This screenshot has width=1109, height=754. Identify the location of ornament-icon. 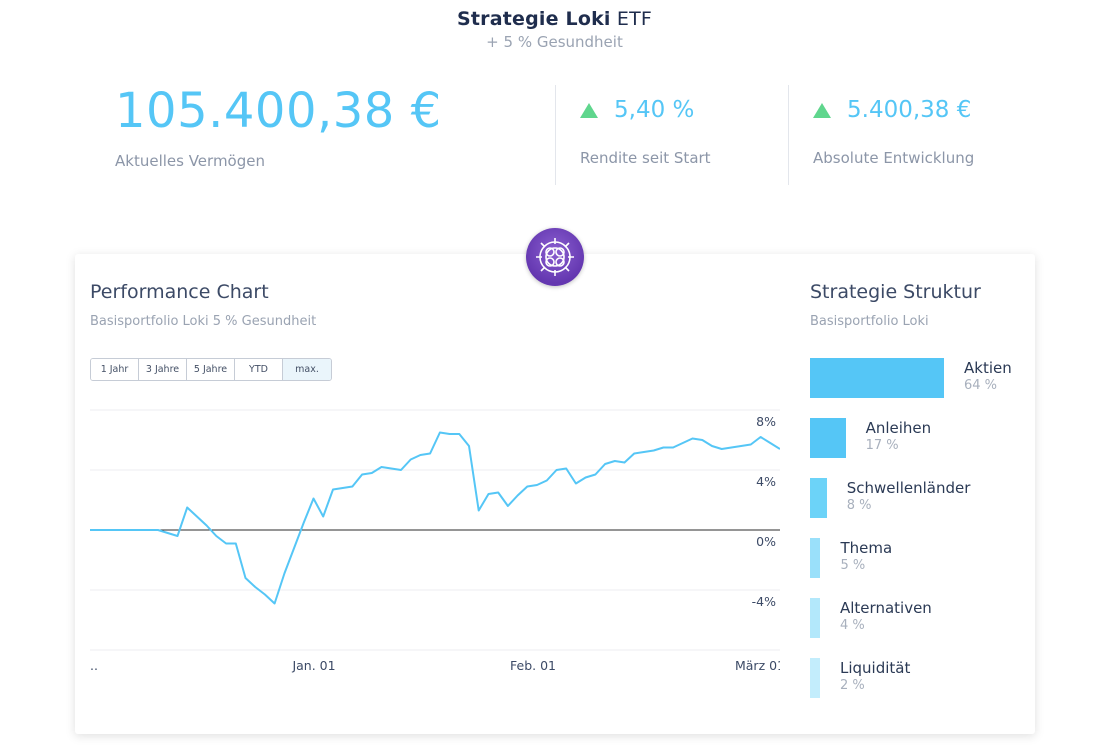
(555, 257).